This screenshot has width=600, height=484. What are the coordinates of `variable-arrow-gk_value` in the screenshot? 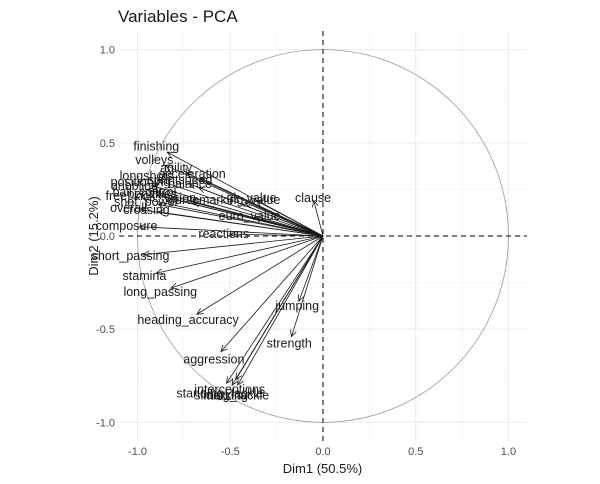 It's located at (289, 218).